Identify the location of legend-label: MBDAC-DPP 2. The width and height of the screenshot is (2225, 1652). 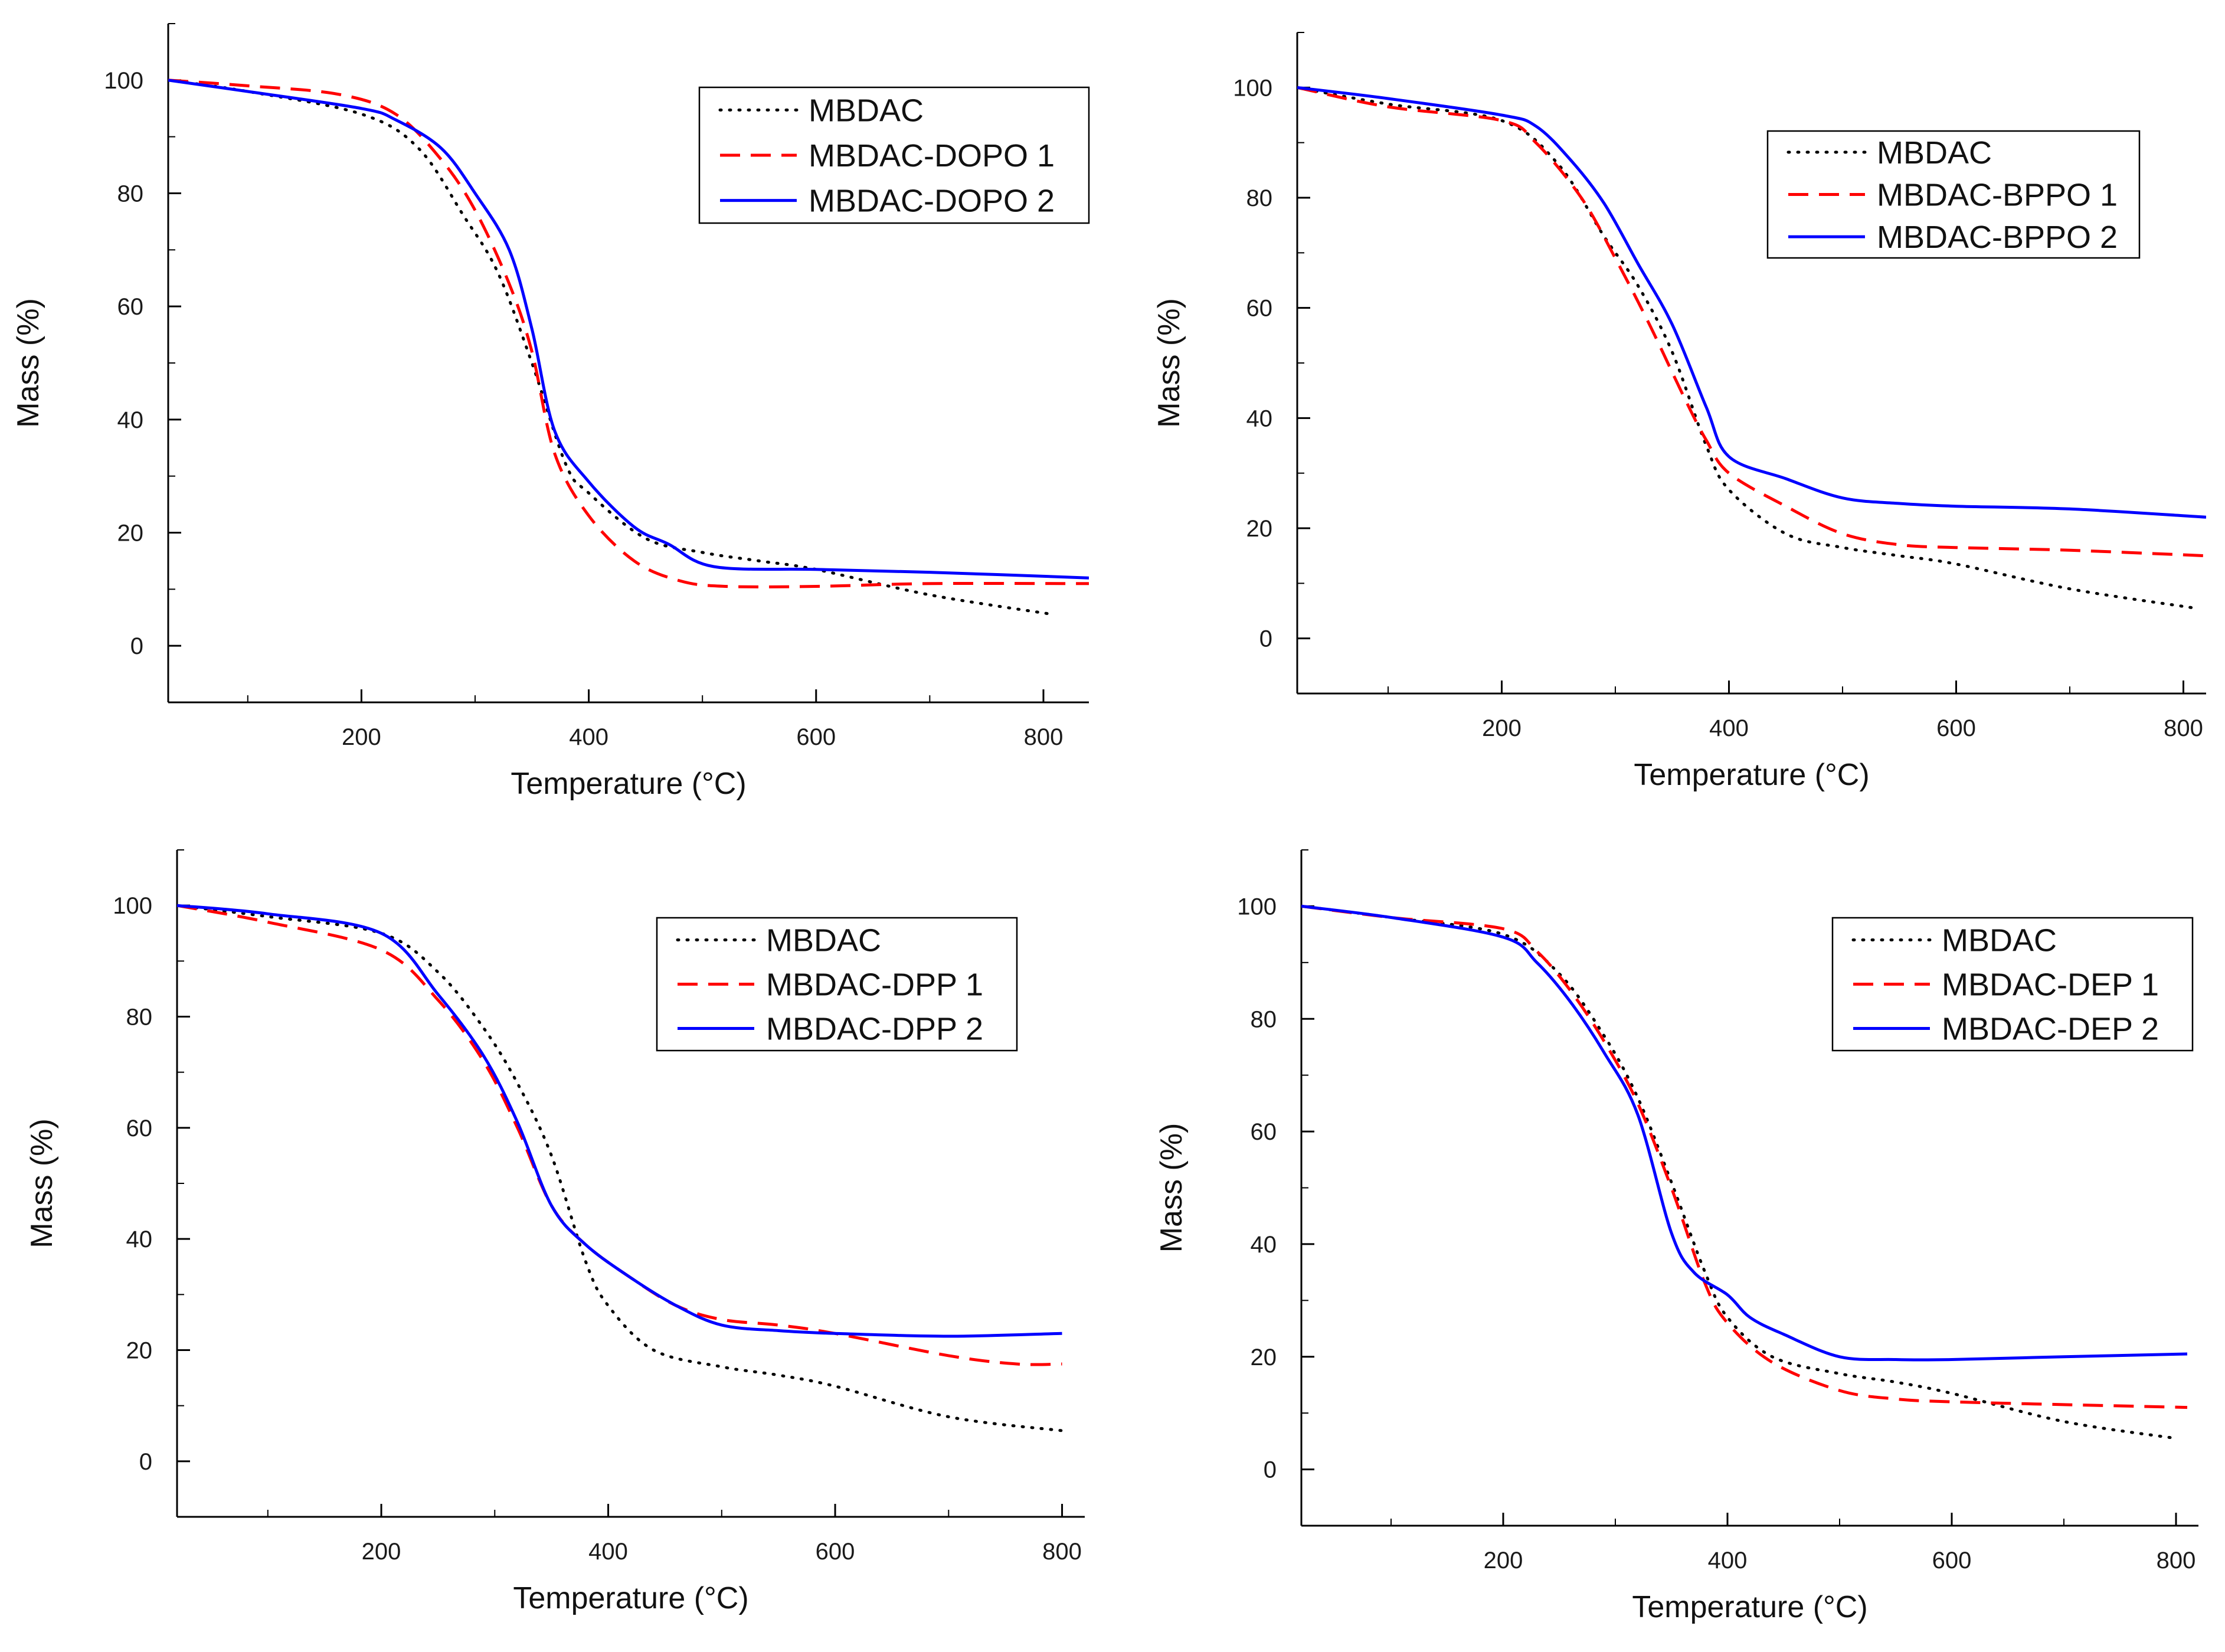
(874, 1030).